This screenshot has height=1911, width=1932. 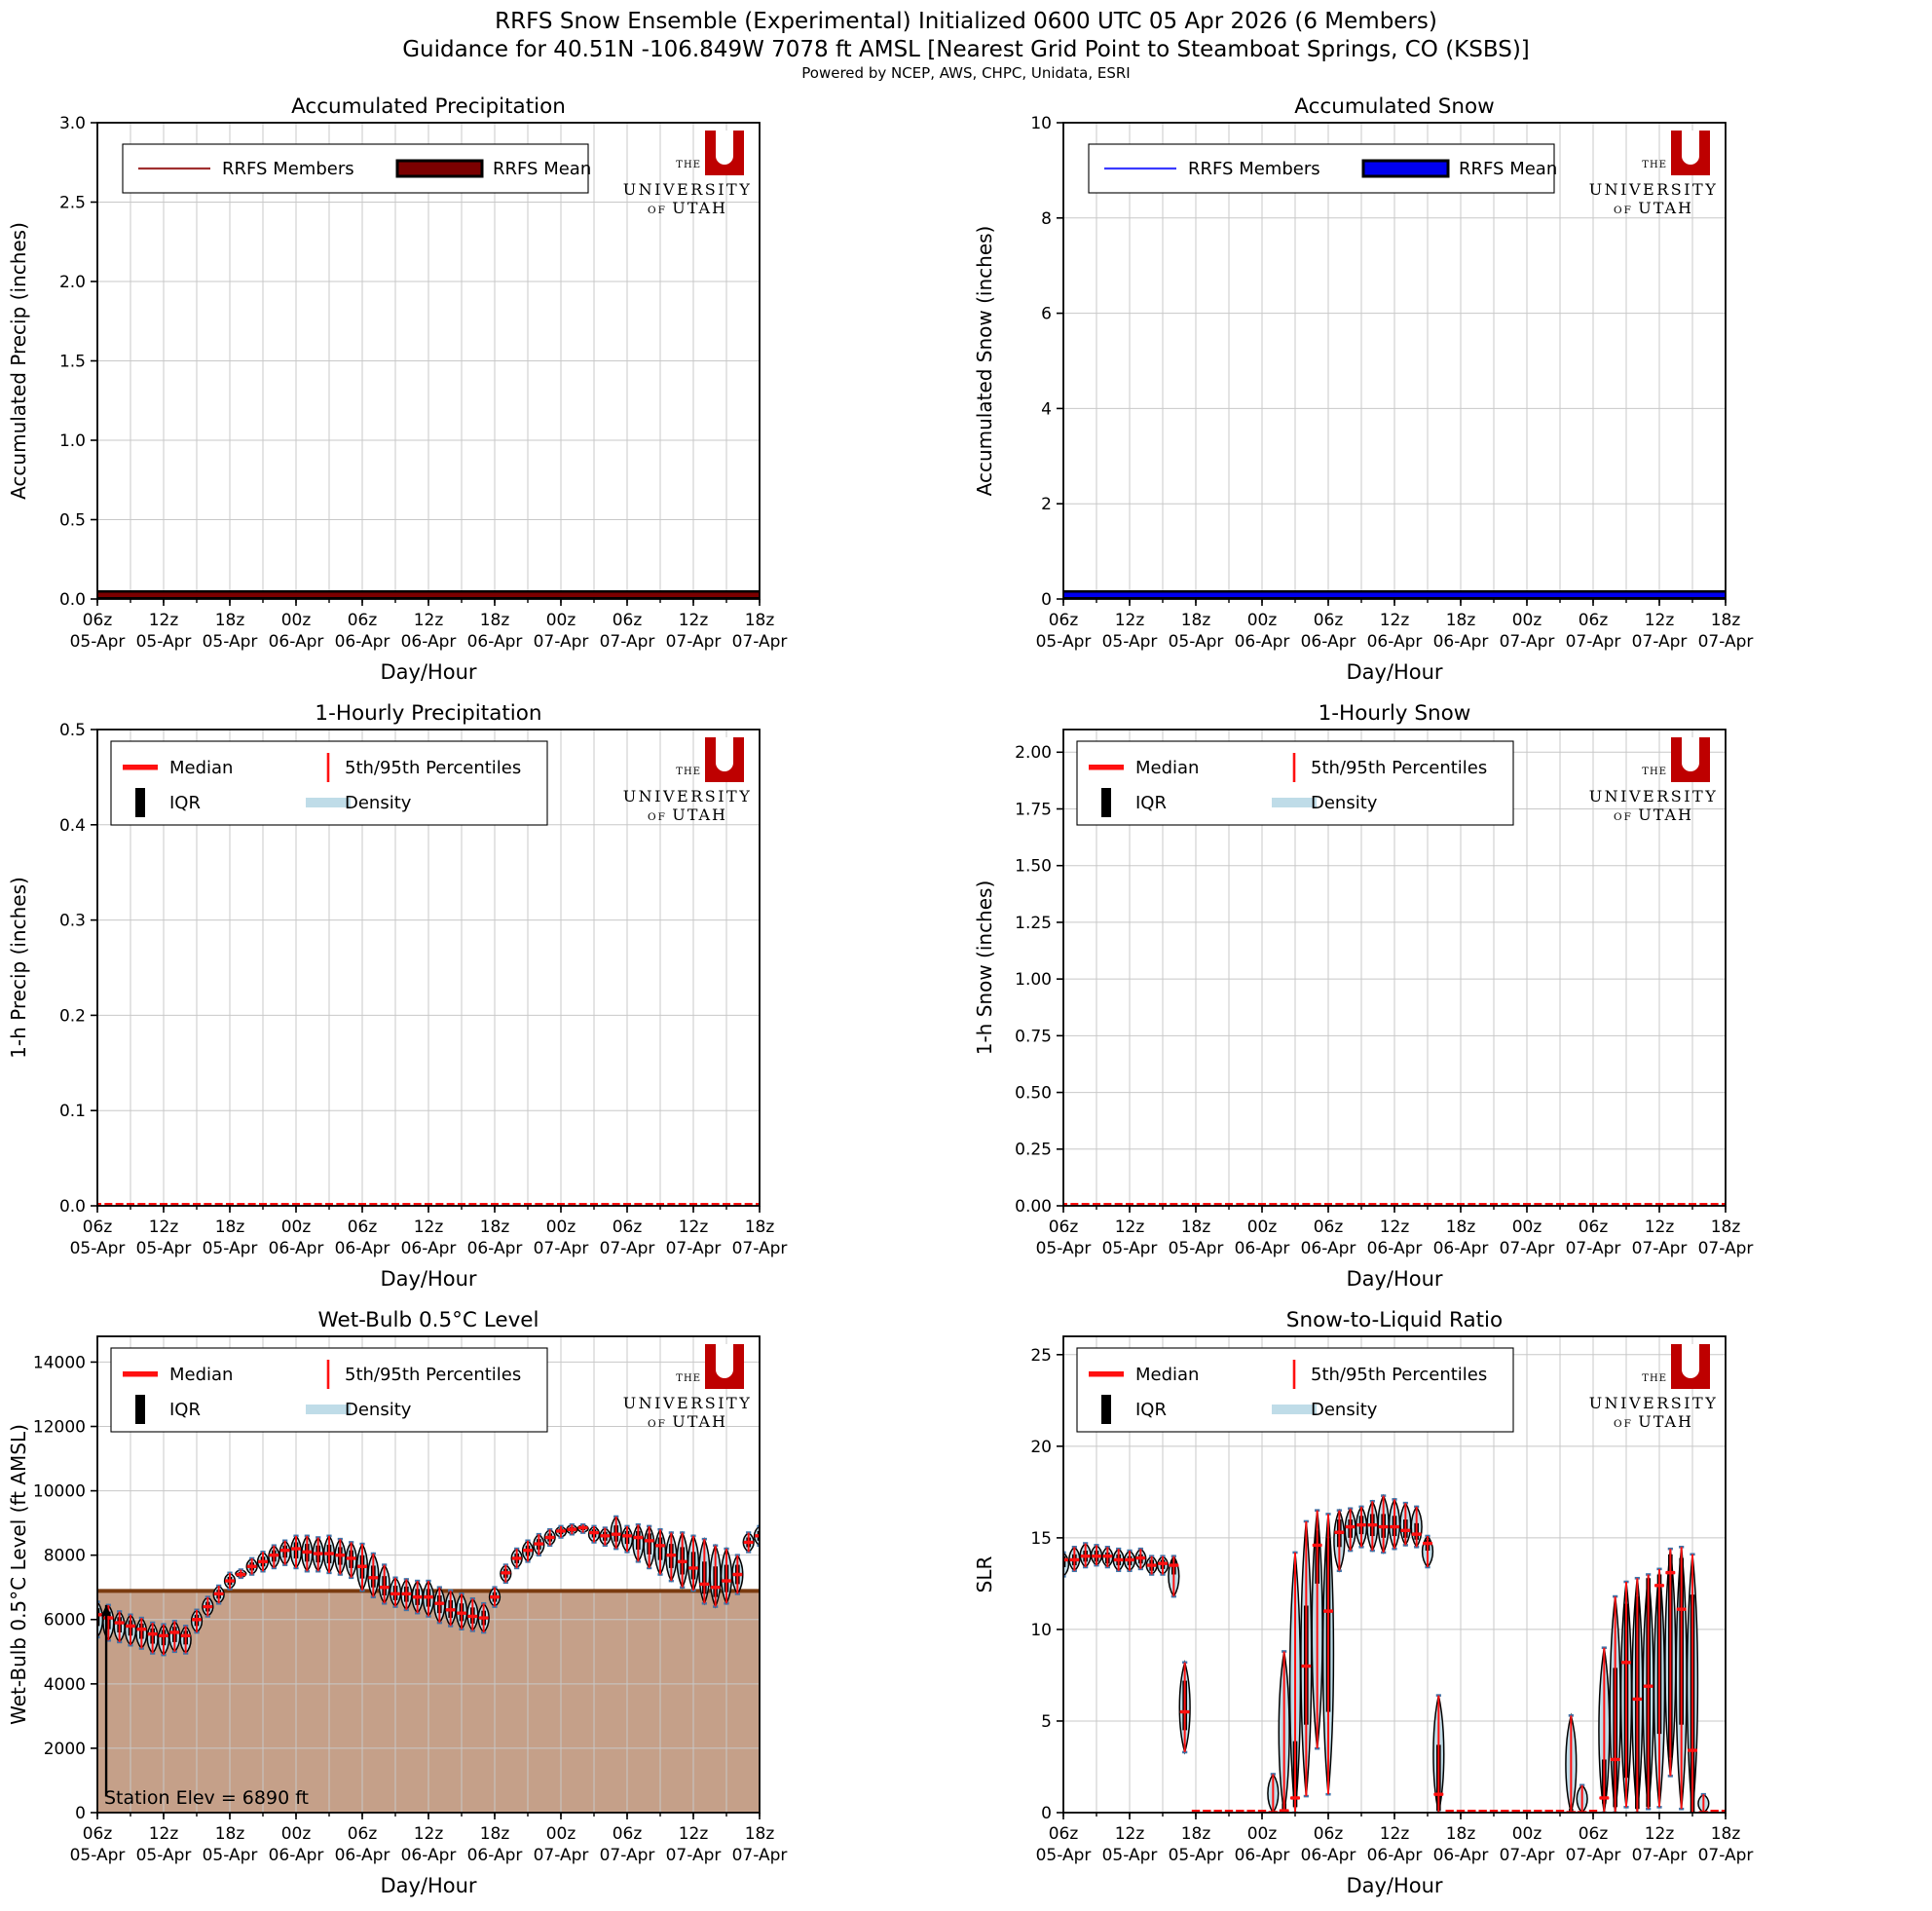 What do you see at coordinates (1394, 594) in the screenshot?
I see `ensemble-mean-line` at bounding box center [1394, 594].